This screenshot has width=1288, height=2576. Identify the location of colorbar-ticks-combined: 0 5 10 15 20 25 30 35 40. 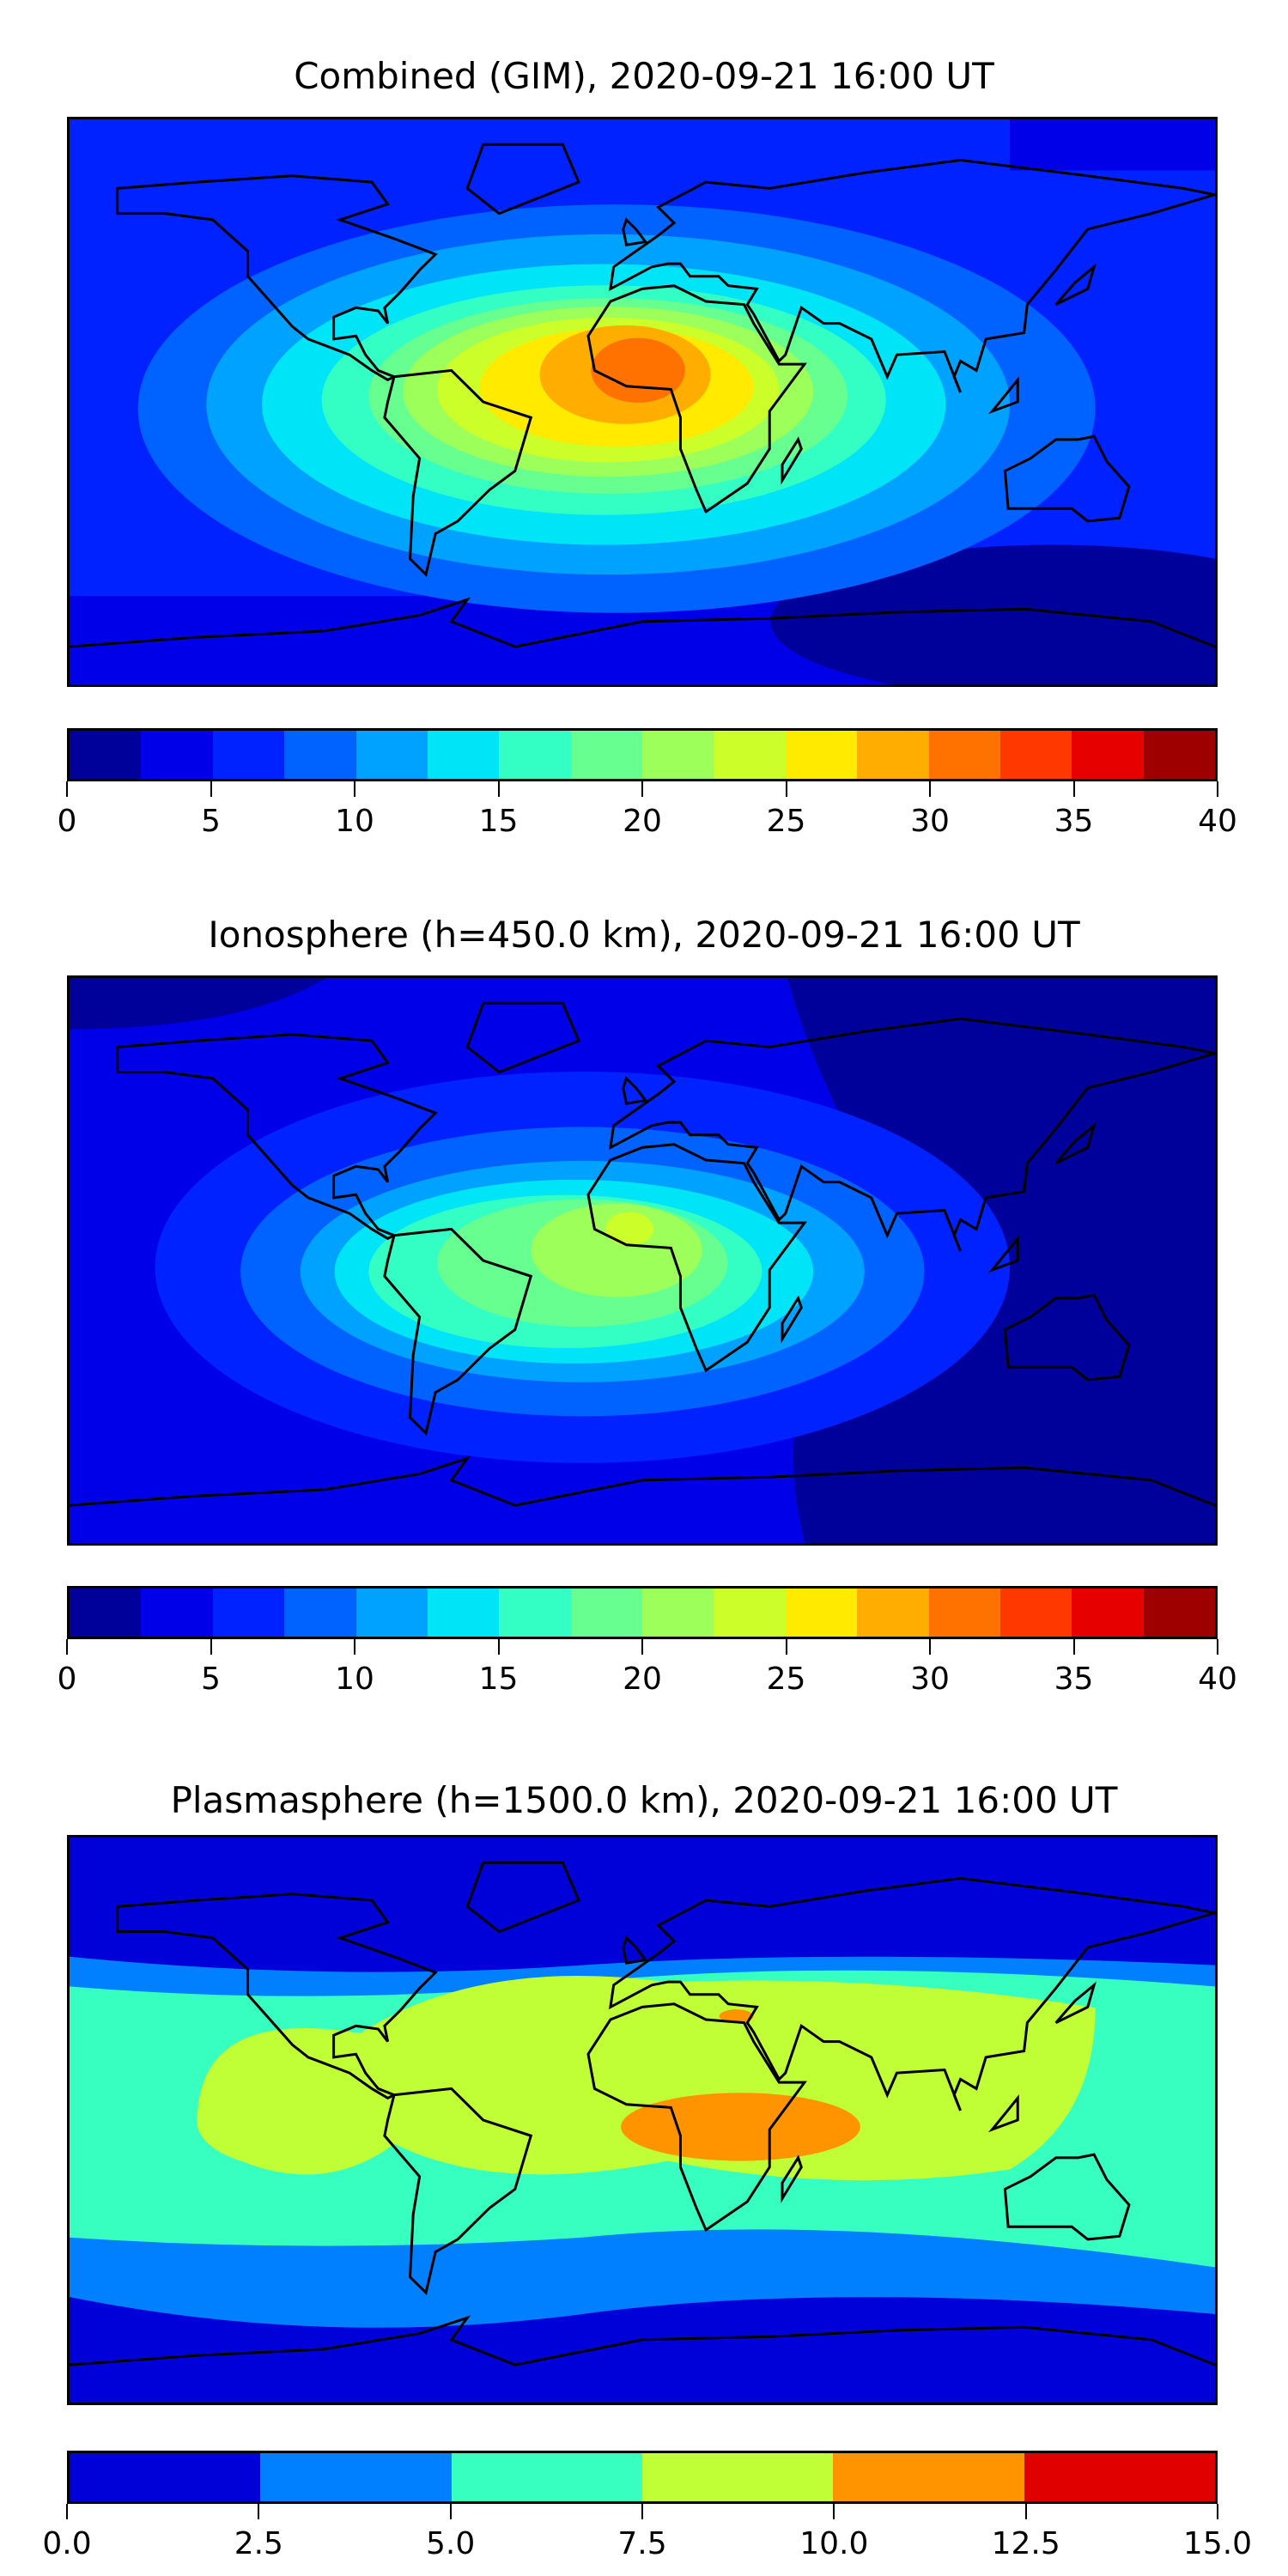
(647, 810).